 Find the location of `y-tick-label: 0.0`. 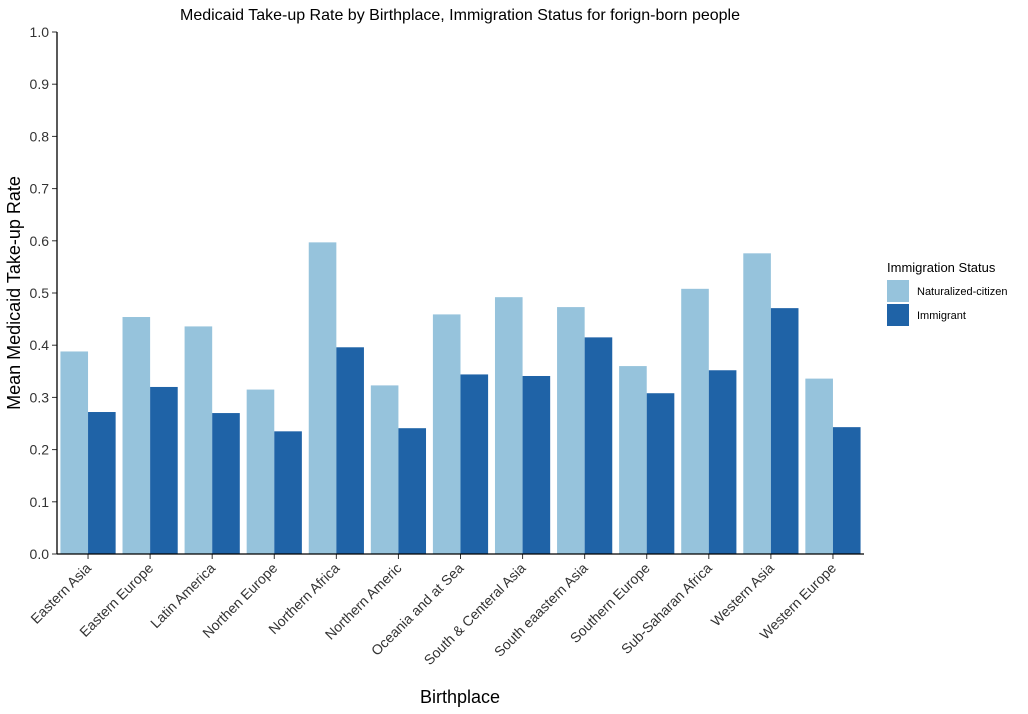

y-tick-label: 0.0 is located at coordinates (40, 554).